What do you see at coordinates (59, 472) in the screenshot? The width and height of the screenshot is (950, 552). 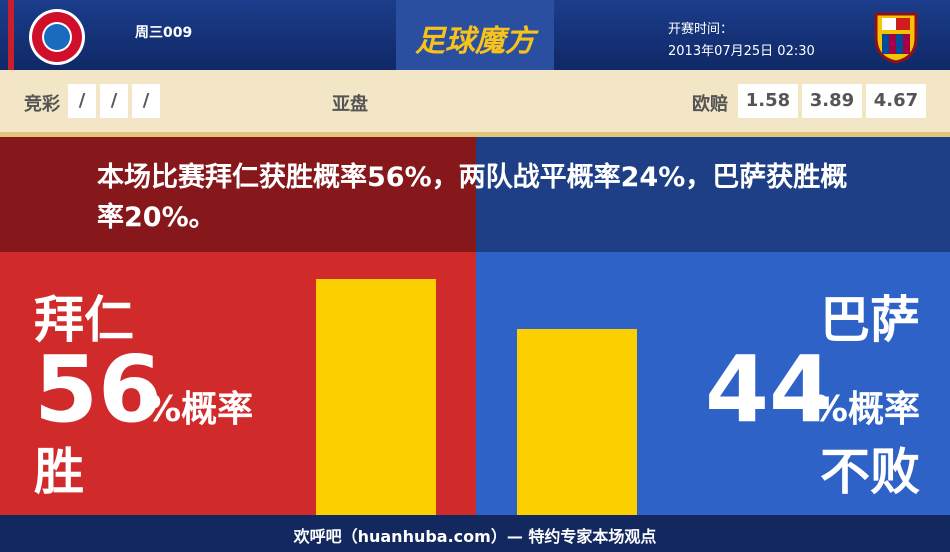 I see `left-outcome: 胜` at bounding box center [59, 472].